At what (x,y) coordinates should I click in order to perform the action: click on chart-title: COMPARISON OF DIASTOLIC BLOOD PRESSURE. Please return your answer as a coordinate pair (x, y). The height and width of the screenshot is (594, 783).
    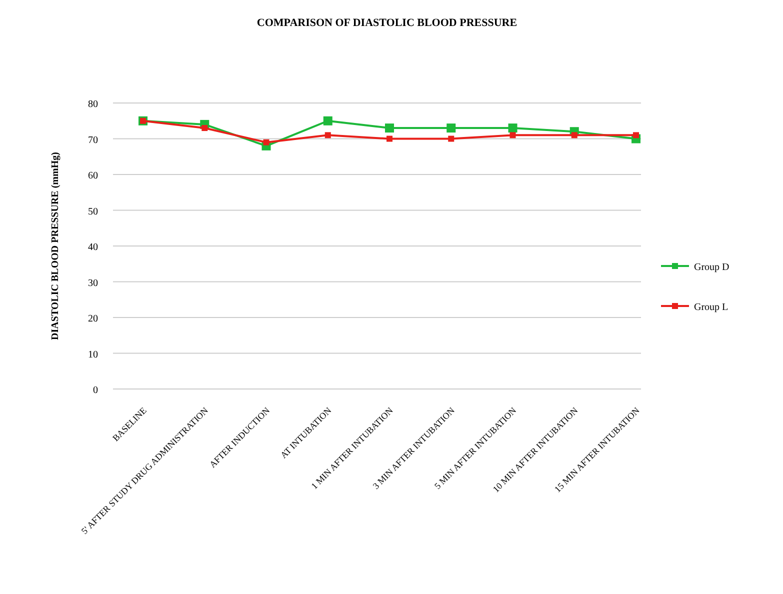
    Looking at the image, I should click on (387, 23).